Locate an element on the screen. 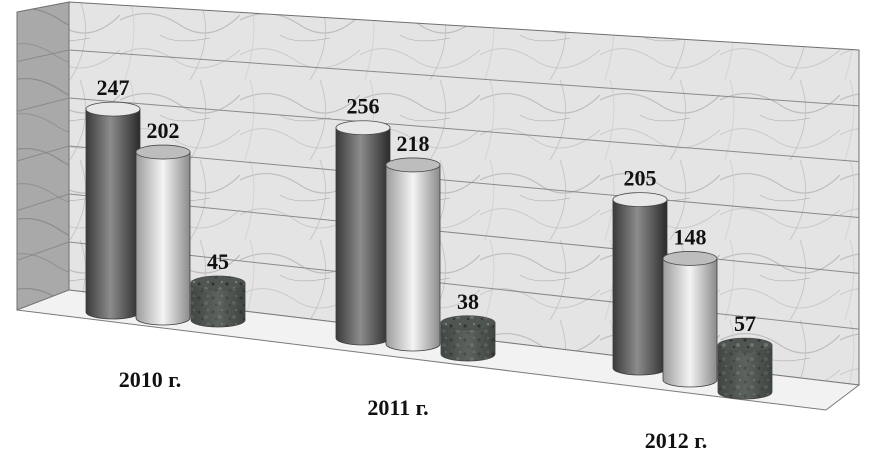 Image resolution: width=877 pixels, height=455 pixels. data-label: 38 is located at coordinates (468, 301).